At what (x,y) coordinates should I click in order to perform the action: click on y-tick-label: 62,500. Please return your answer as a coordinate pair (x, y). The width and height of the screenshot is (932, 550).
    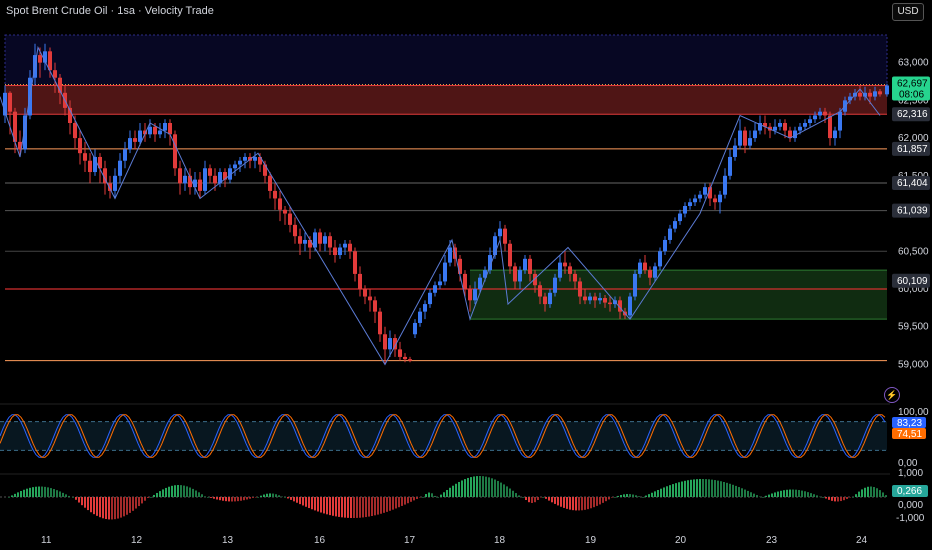
    Looking at the image, I should click on (913, 100).